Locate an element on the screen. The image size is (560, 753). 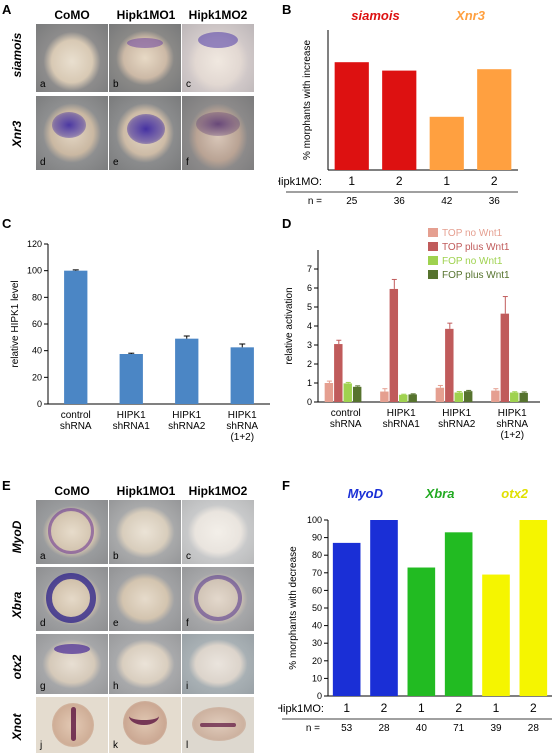
c-x-tick: shRNA2 is located at coordinates (187, 426).